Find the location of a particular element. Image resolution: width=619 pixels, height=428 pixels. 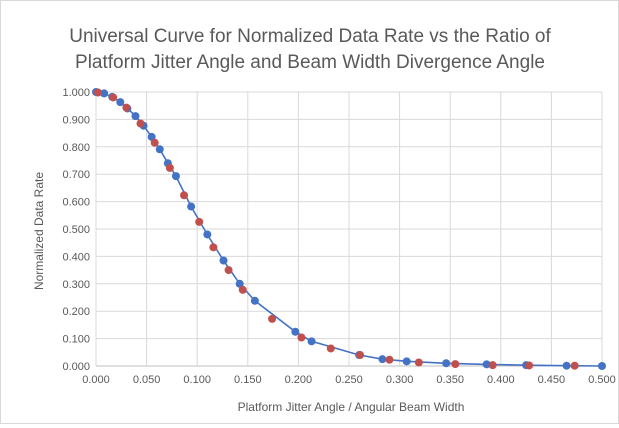

y-tick-label: 1.000 is located at coordinates (76, 93).